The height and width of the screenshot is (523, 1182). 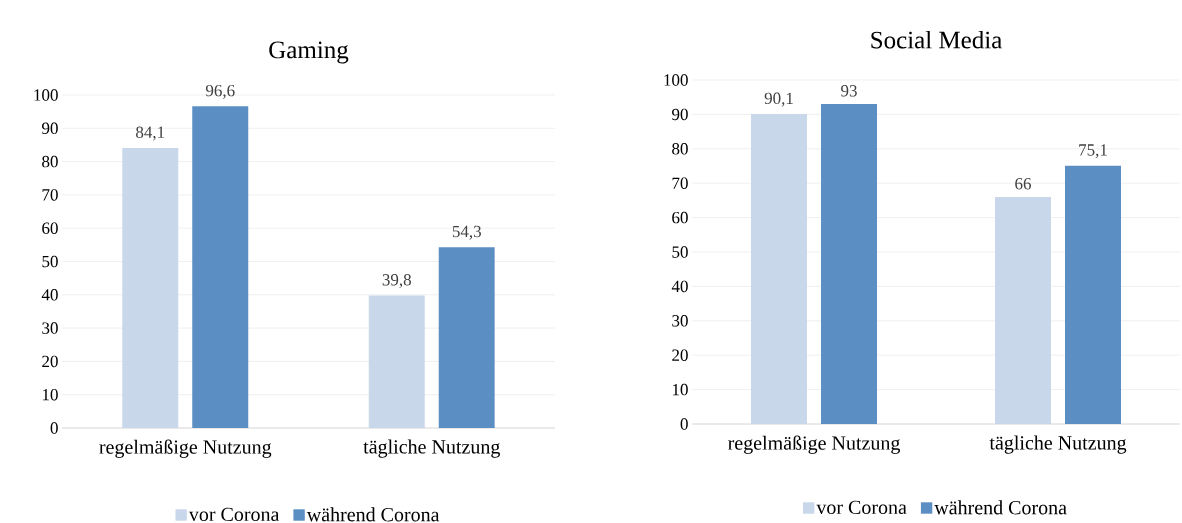 I want to click on data-label: 93, so click(x=849, y=91).